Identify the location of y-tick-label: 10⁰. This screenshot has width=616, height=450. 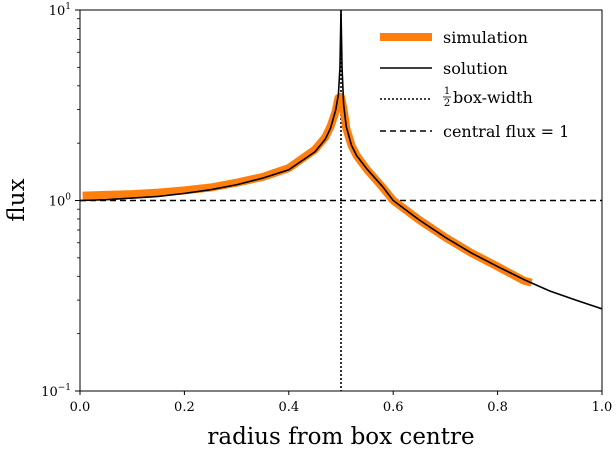
(60, 201).